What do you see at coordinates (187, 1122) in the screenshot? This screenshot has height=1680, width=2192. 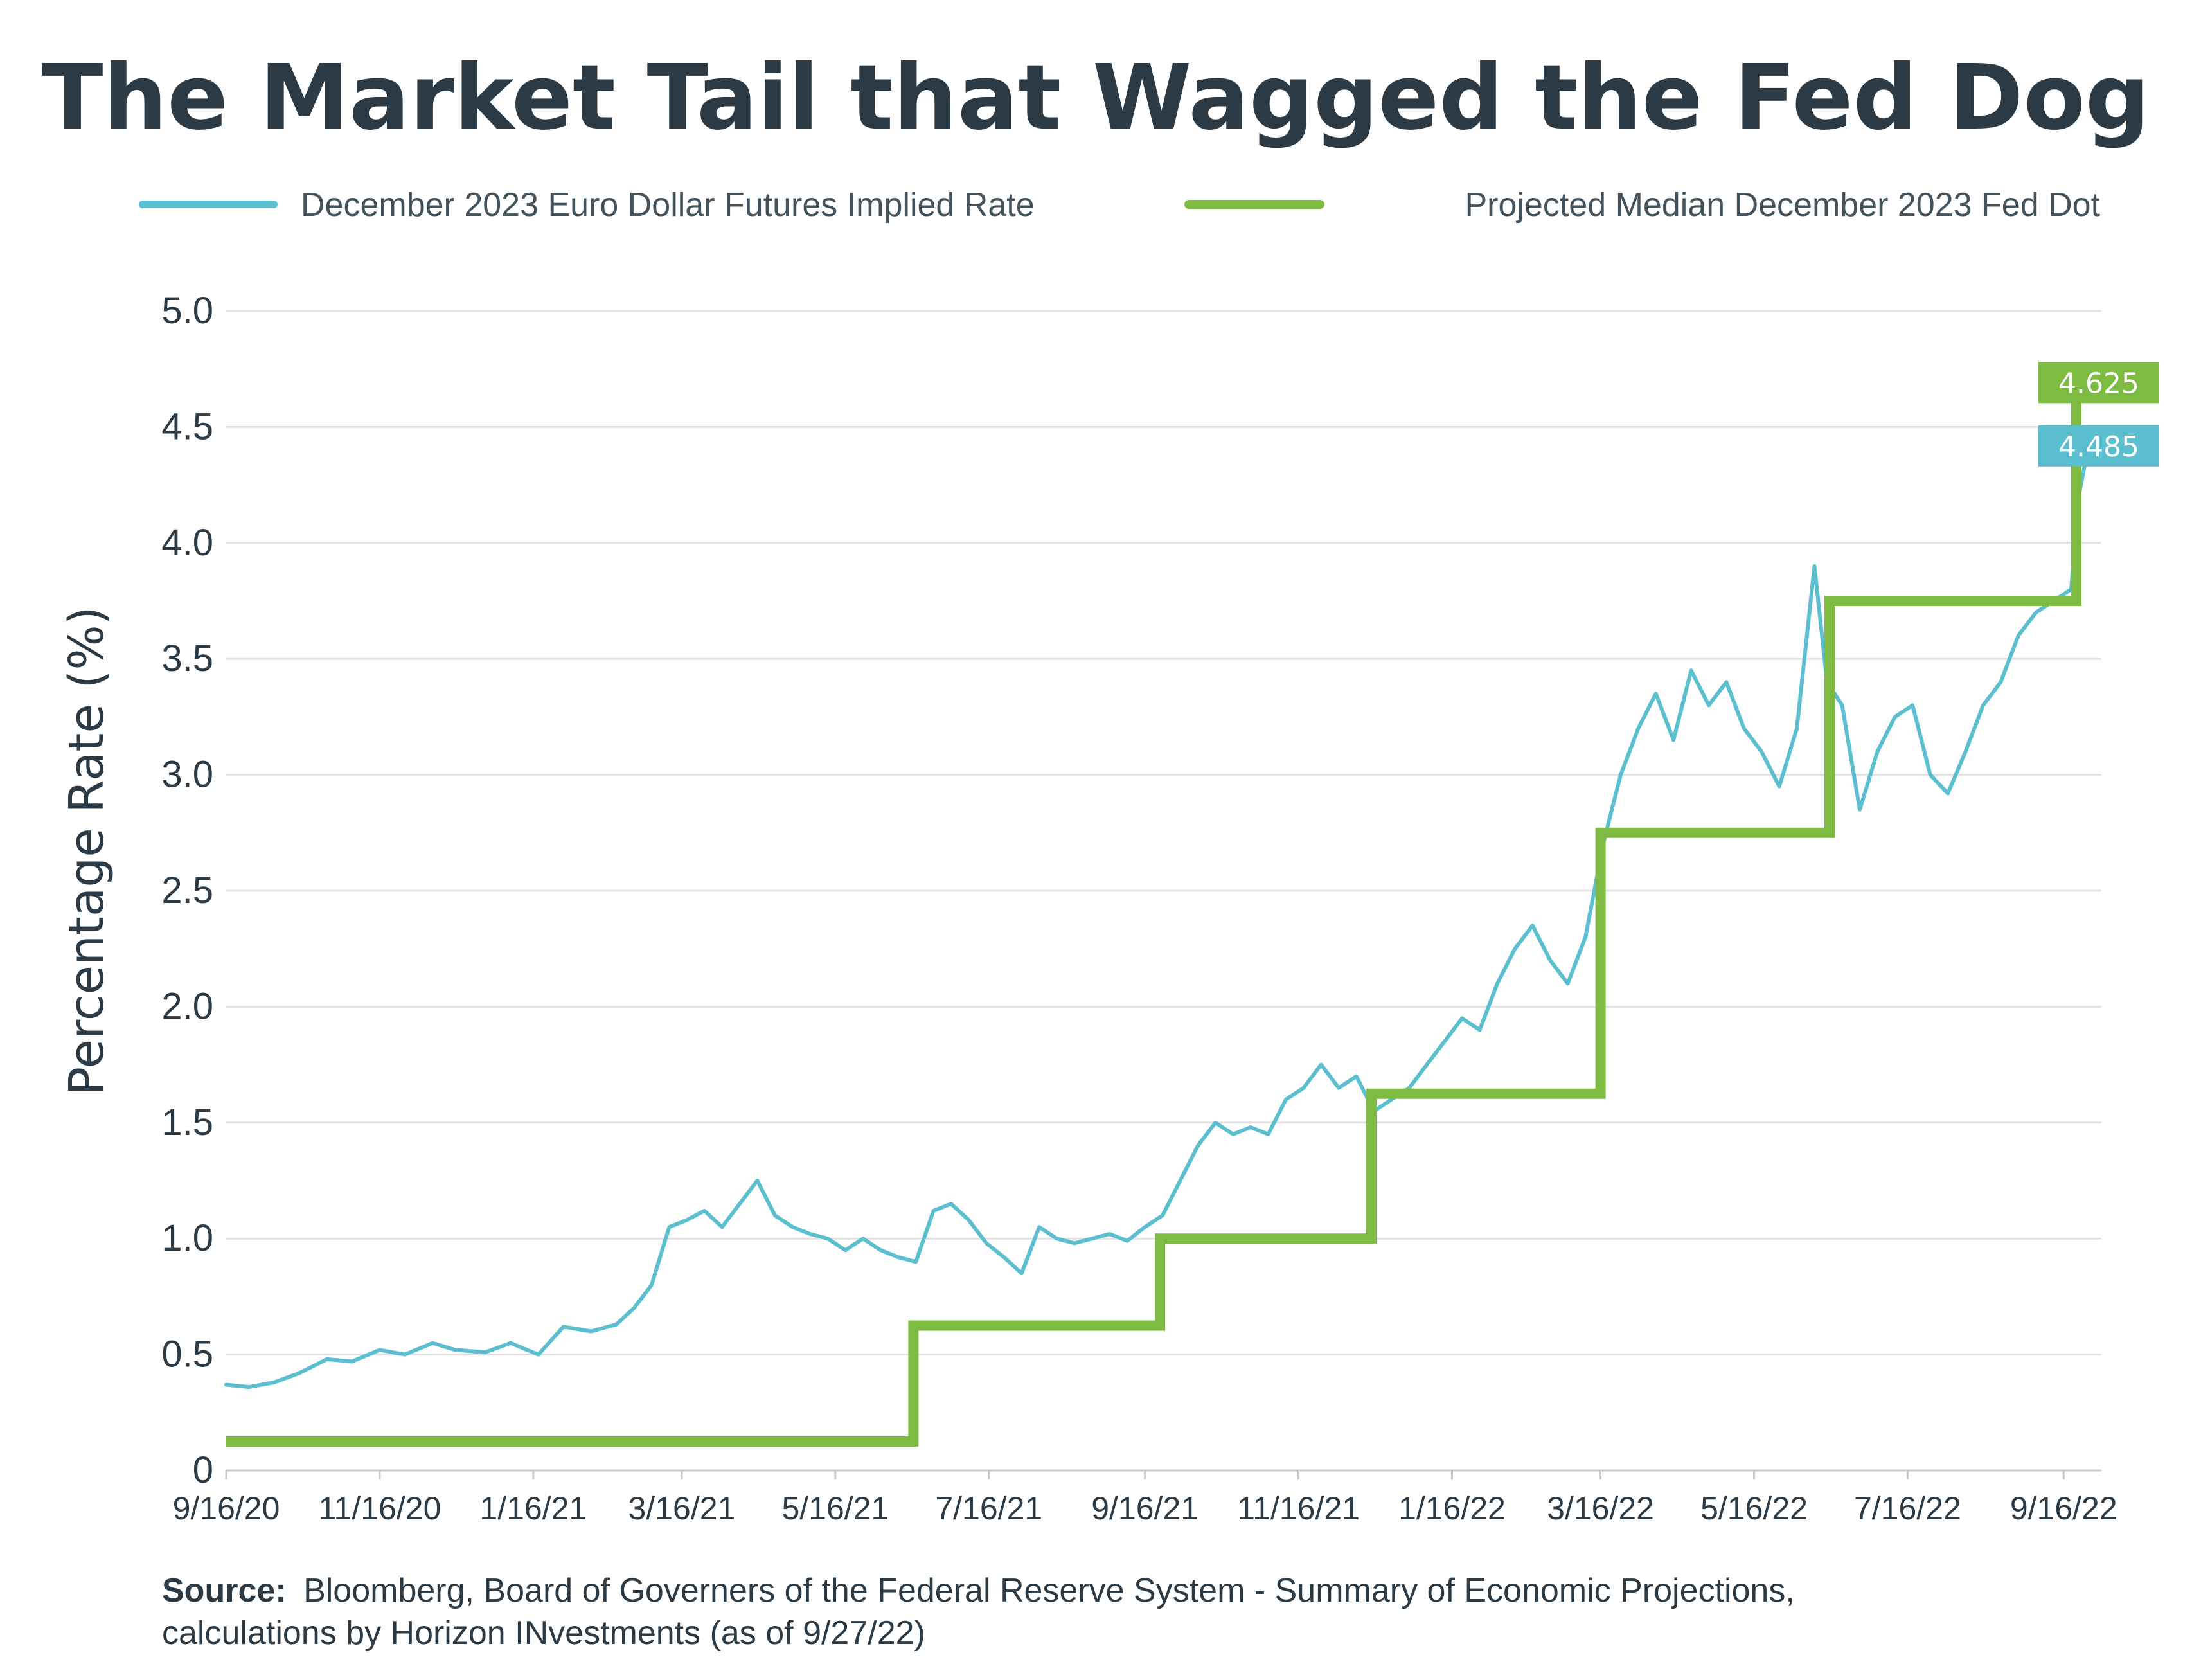 I see `y-tick-label: 1.5` at bounding box center [187, 1122].